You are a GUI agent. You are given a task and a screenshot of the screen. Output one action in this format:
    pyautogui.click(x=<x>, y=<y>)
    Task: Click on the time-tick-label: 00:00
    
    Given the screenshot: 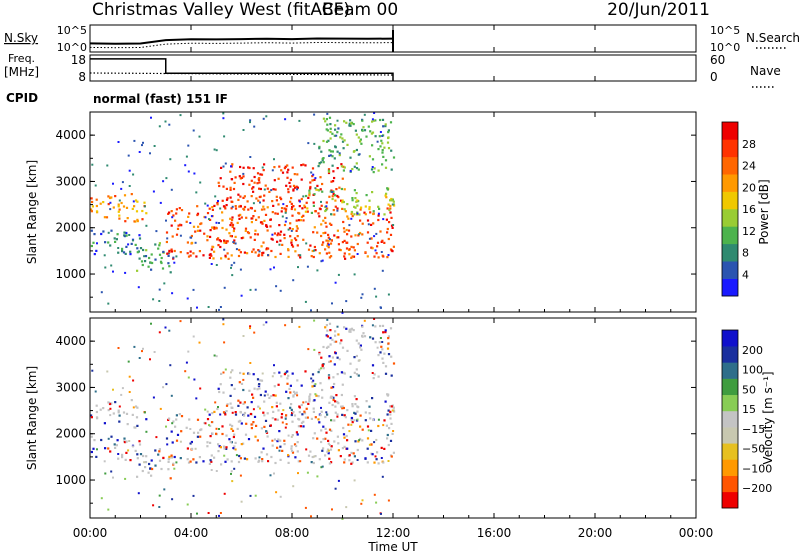 What is the action you would take?
    pyautogui.click(x=90, y=533)
    